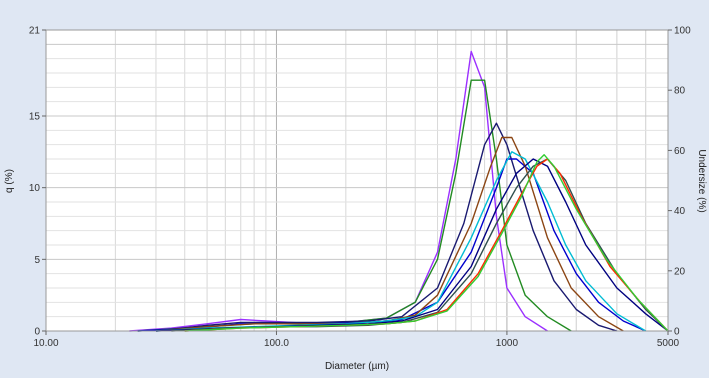  What do you see at coordinates (680, 151) in the screenshot?
I see `y2-tick-label: 60` at bounding box center [680, 151].